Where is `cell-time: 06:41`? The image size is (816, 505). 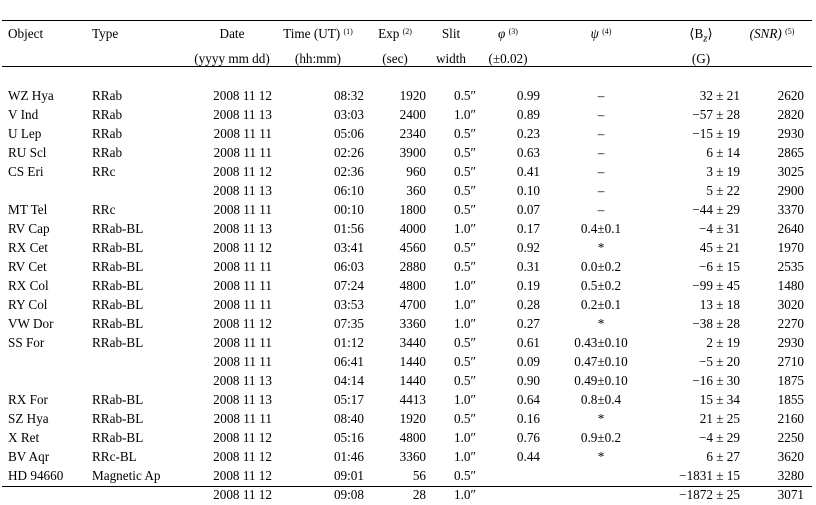
cell-time: 06:41 is located at coordinates (348, 361).